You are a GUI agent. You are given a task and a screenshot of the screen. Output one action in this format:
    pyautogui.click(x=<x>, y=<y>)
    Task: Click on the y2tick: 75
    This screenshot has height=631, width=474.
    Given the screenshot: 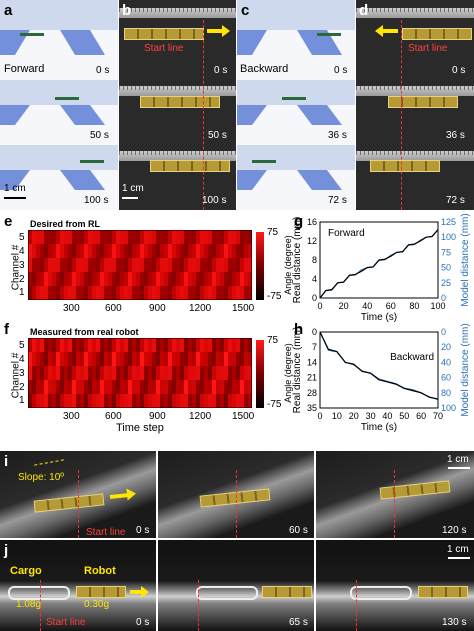 What is the action you would take?
    pyautogui.click(x=446, y=252)
    